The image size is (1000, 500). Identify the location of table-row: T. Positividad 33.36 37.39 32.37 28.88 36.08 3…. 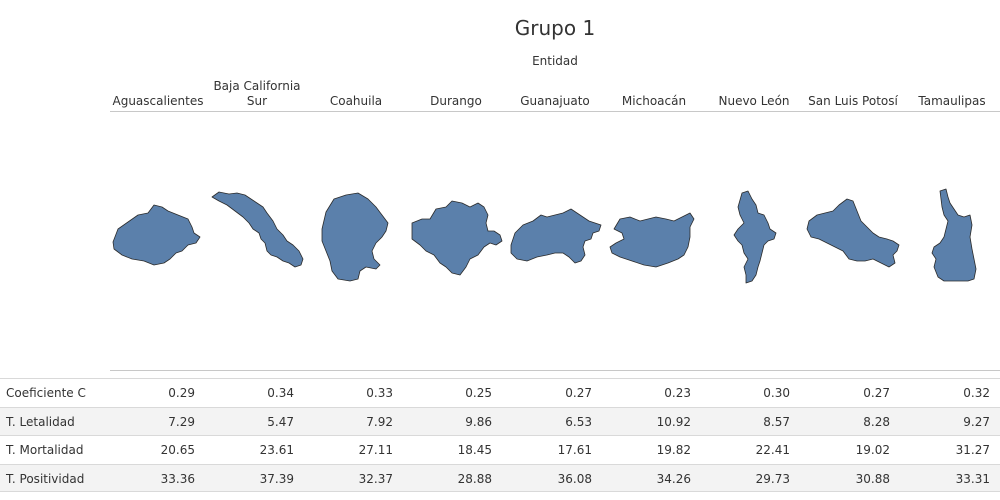
(500, 477).